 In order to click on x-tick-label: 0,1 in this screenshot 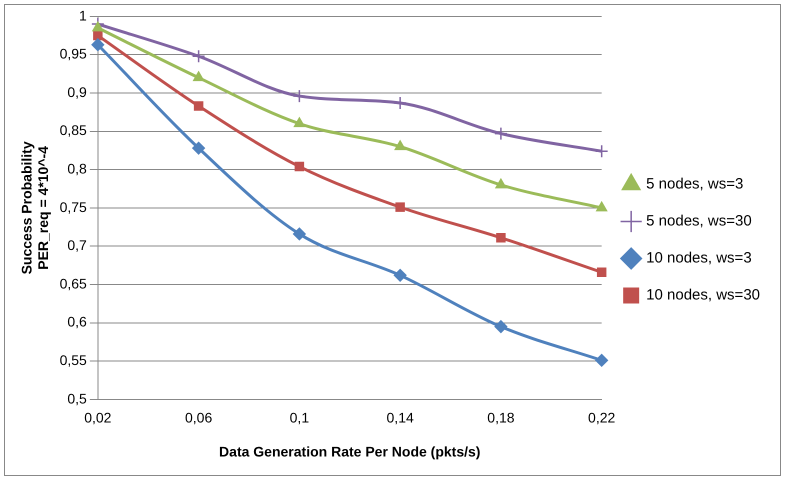, I will do `click(300, 418)`.